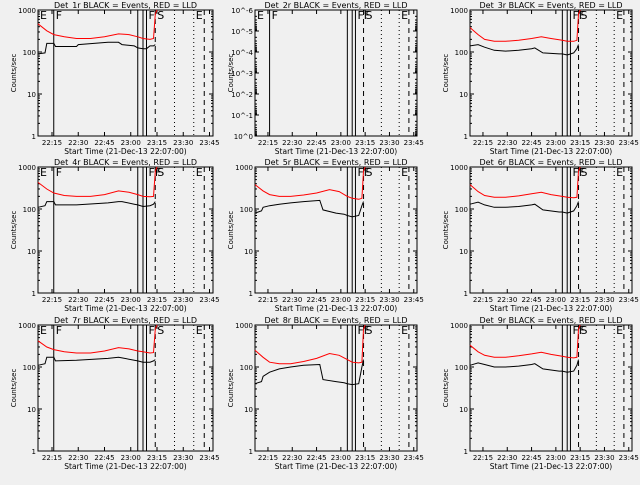  What do you see at coordinates (242, 53) in the screenshot?
I see `y-tick-label: 10^-4` at bounding box center [242, 53].